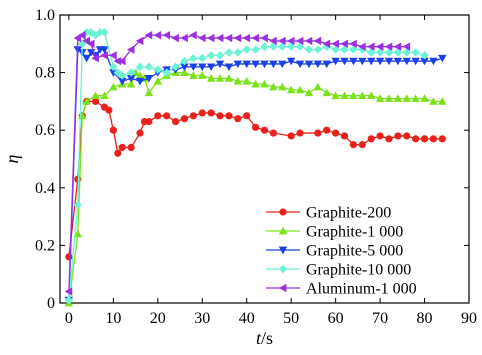  Describe the element at coordinates (291, 318) in the screenshot. I see `x-tick-label: 50` at that location.